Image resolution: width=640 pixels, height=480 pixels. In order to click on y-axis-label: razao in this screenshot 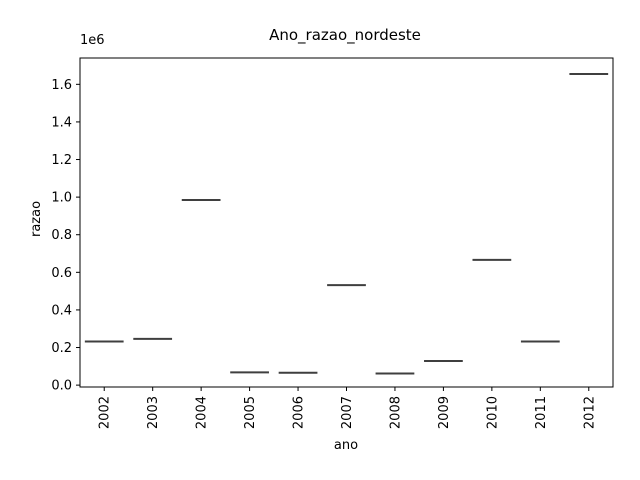, I will do `click(36, 219)`.